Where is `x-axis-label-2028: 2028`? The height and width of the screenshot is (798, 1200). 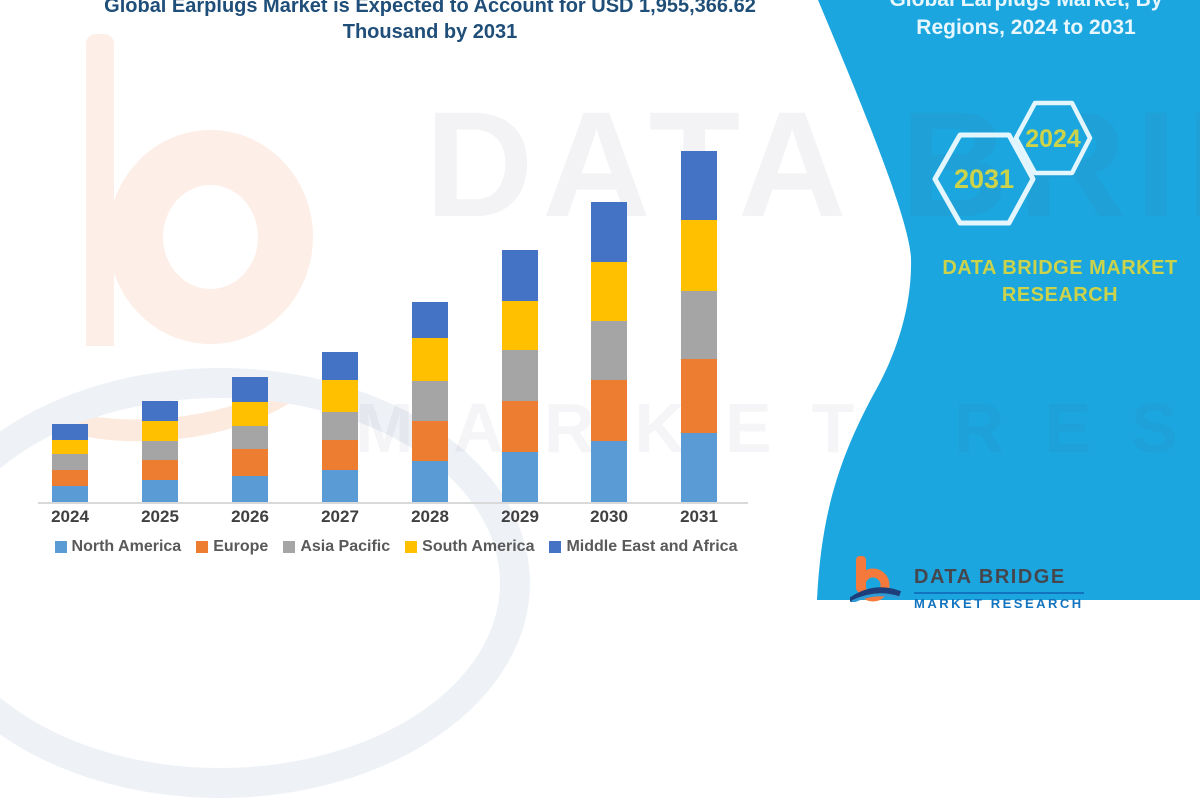 x-axis-label-2028: 2028 is located at coordinates (430, 516).